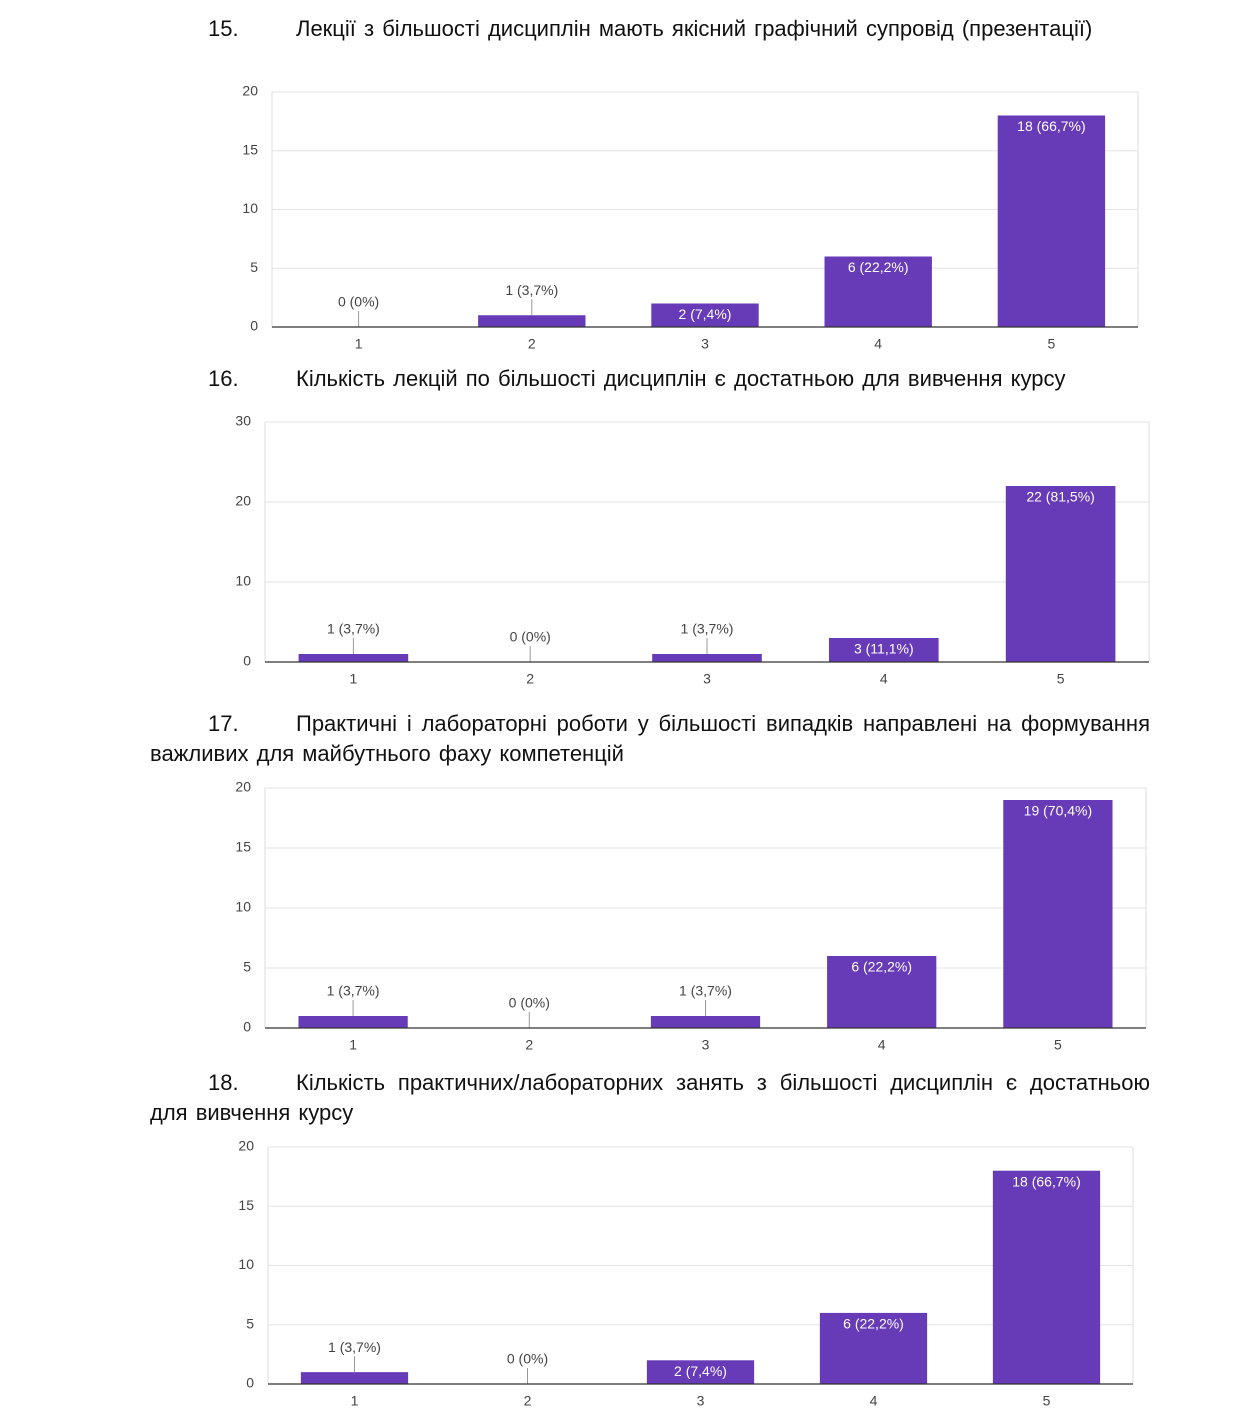  What do you see at coordinates (223, 378) in the screenshot?
I see `question-number: 16.` at bounding box center [223, 378].